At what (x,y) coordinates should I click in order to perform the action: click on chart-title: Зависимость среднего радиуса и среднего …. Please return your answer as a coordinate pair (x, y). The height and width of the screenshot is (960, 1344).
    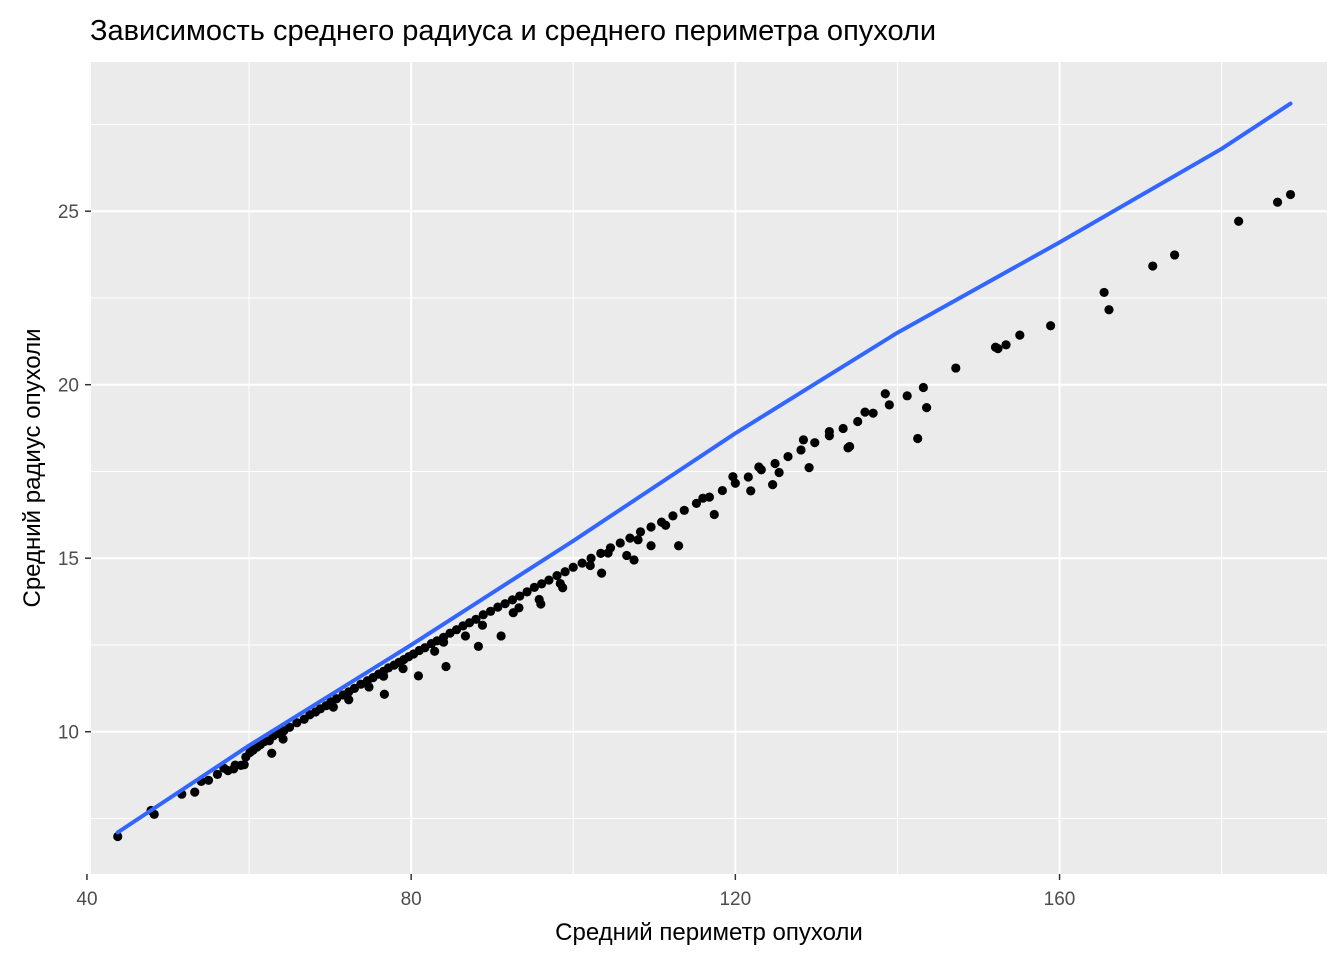
    Looking at the image, I should click on (513, 31).